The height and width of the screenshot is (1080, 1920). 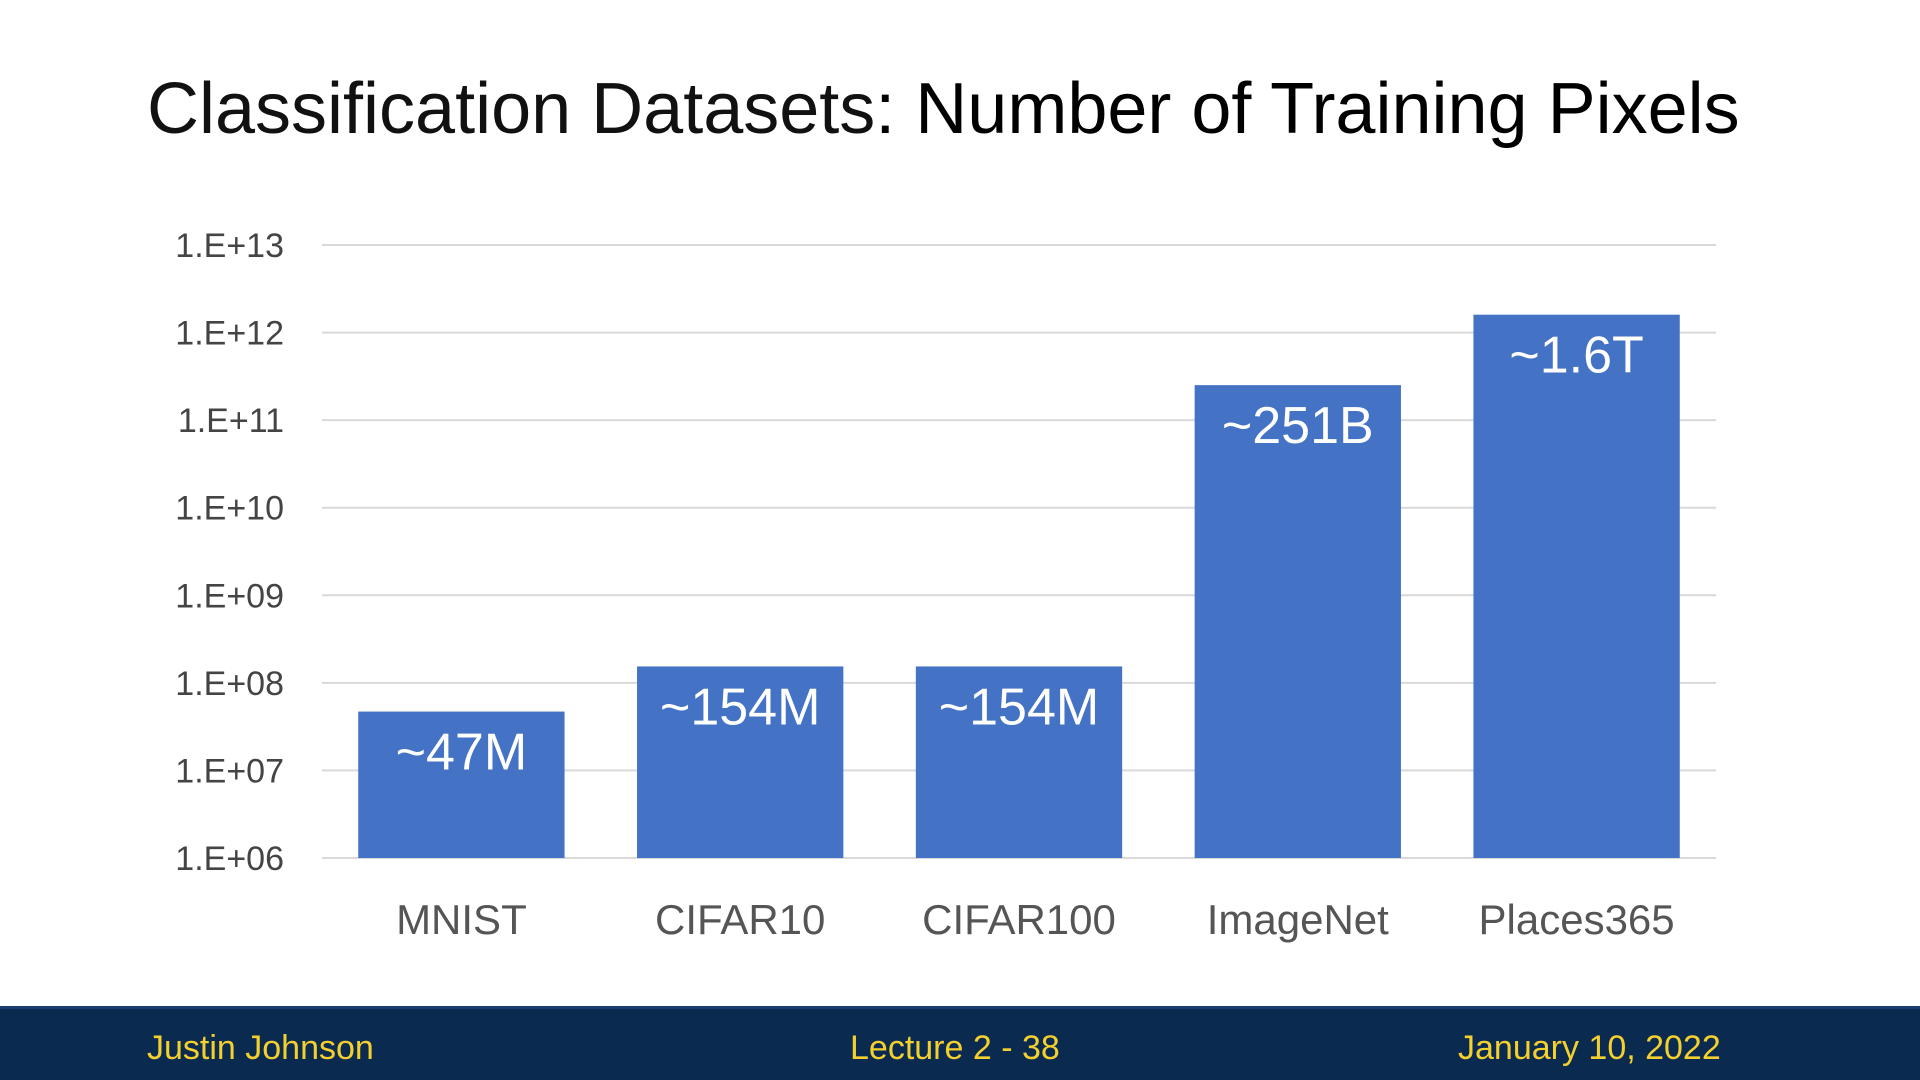 What do you see at coordinates (260, 1048) in the screenshot?
I see `footer-author: Justin Johnson` at bounding box center [260, 1048].